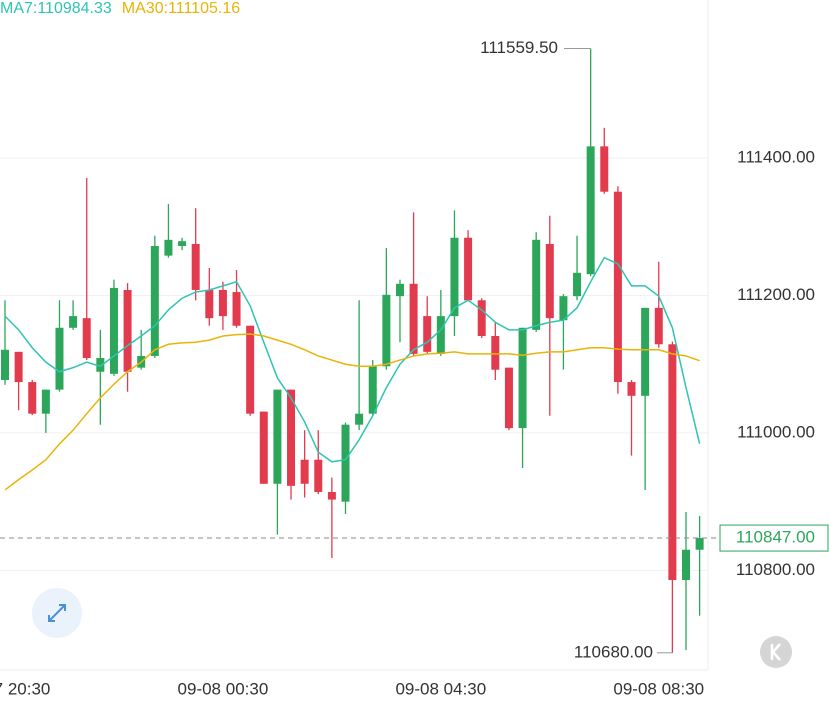 The height and width of the screenshot is (711, 829). I want to click on legend-entry: MA30:111105.16, so click(181, 8).